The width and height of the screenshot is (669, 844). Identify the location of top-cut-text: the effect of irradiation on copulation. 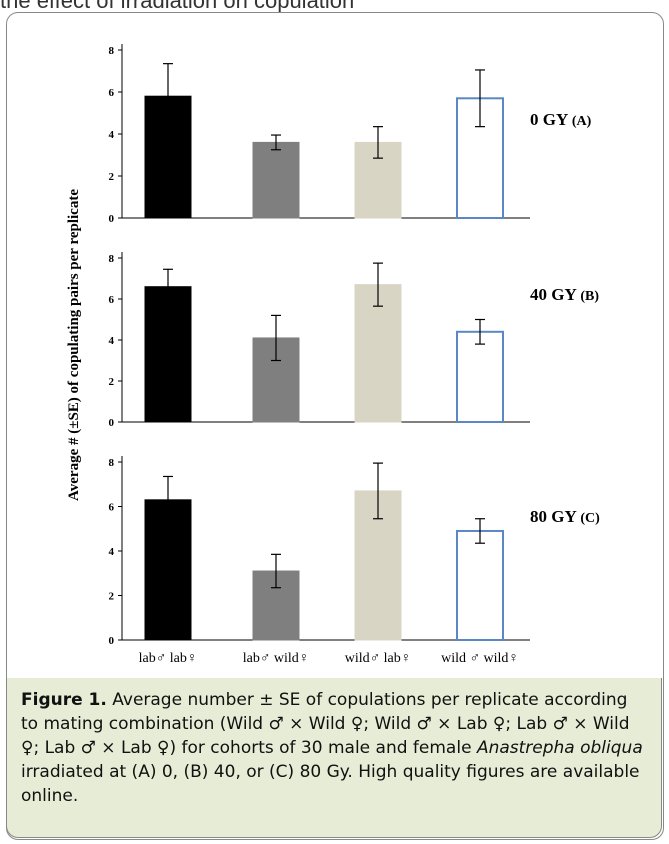
(334, 6).